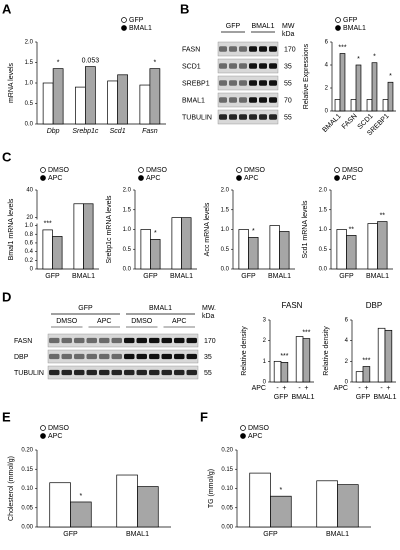 Image resolution: width=400 pixels, height=550 pixels. What do you see at coordinates (265, 341) in the screenshot?
I see `y-tick-label: 2` at bounding box center [265, 341].